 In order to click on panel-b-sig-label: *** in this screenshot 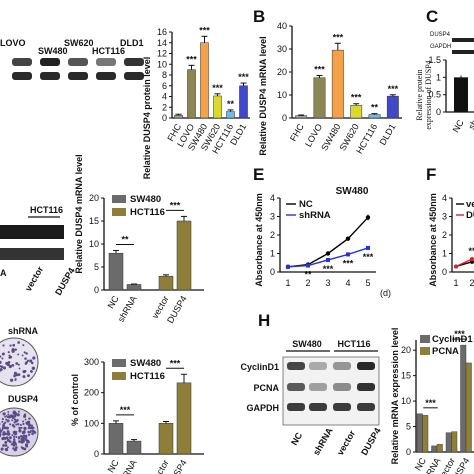, I will do `click(393, 89)`.